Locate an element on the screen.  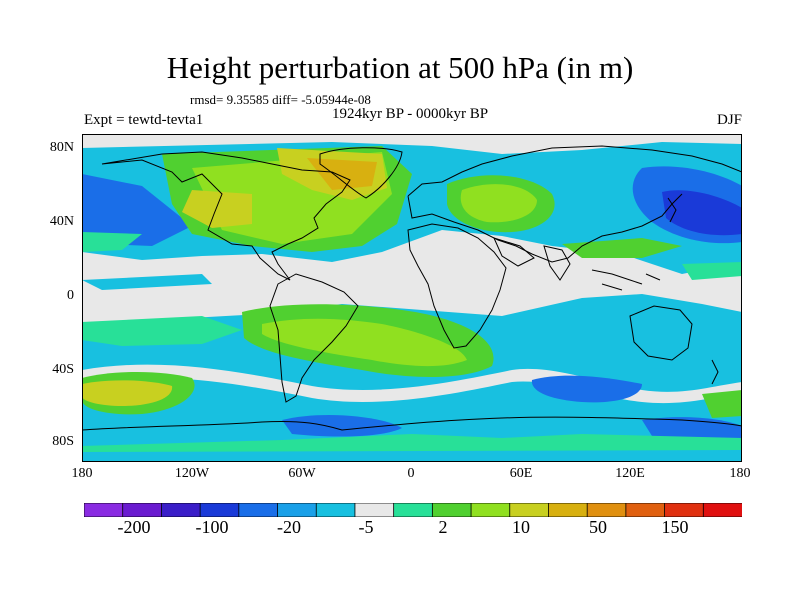
colorbar is located at coordinates (413, 510).